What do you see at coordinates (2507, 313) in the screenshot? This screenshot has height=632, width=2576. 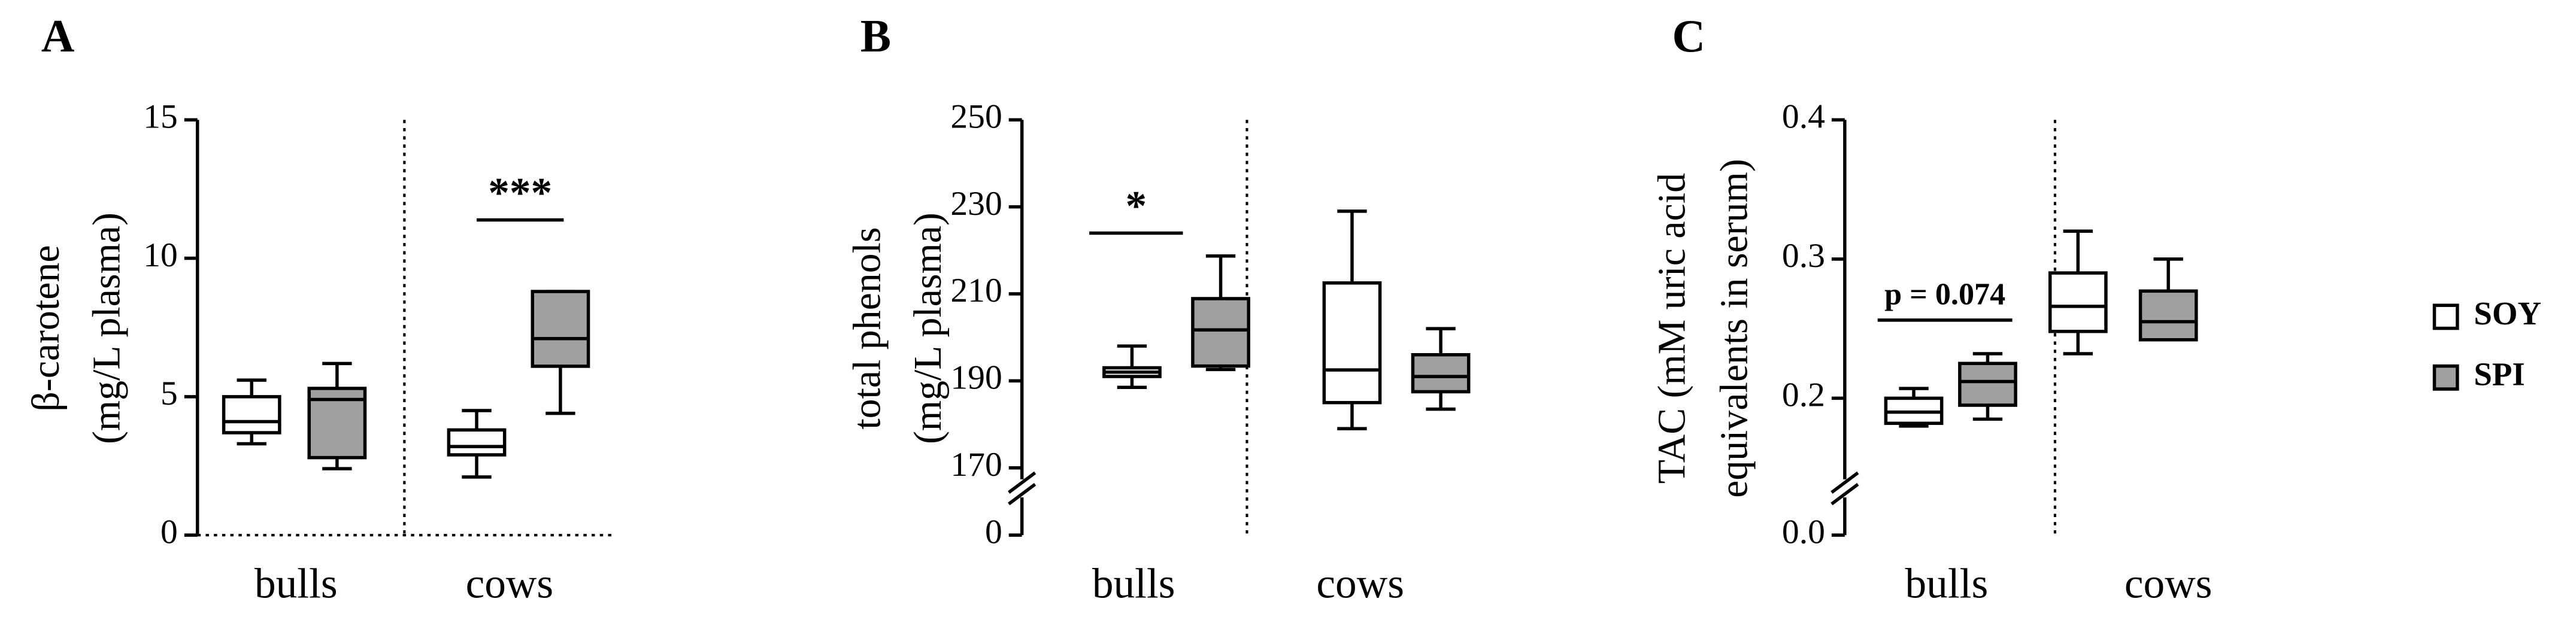 I see `legend-label: SOY` at bounding box center [2507, 313].